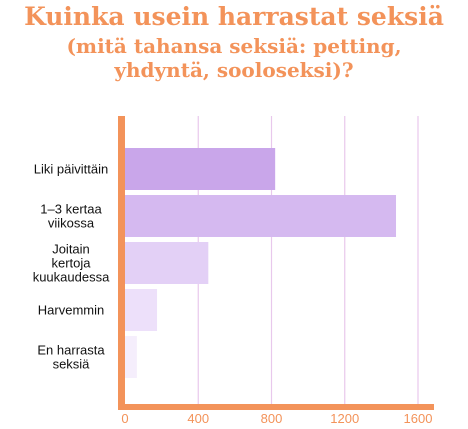 This screenshot has height=429, width=468. I want to click on chart-title-line-1: Kuinka usein harrastat seksiä, so click(234, 16).